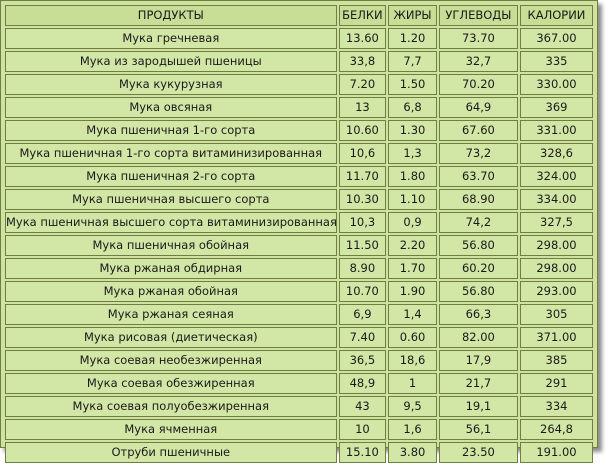  I want to click on protein-cell: 11.50, so click(362, 245).